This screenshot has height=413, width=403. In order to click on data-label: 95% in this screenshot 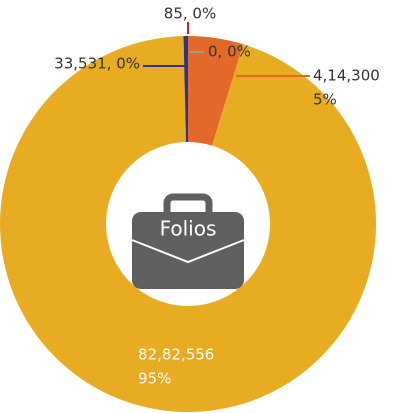, I will do `click(154, 379)`.